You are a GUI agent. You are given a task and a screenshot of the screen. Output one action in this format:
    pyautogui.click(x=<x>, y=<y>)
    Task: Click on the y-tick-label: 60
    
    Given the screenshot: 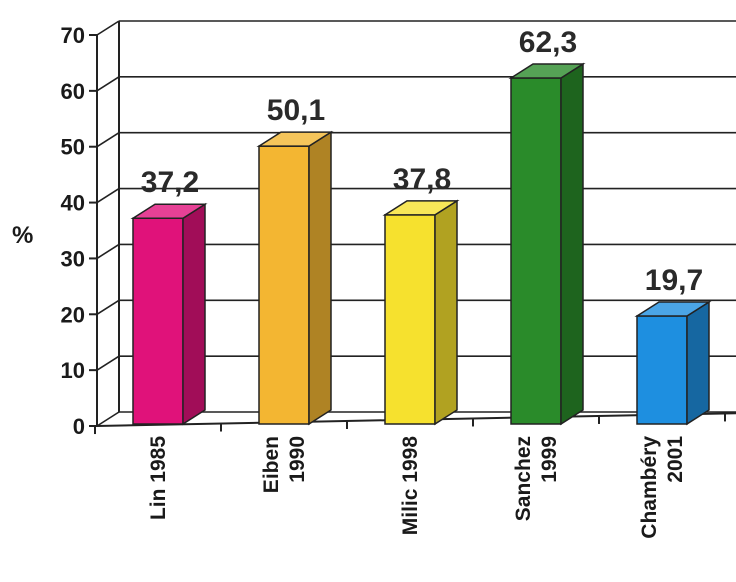 What is the action you would take?
    pyautogui.click(x=73, y=91)
    